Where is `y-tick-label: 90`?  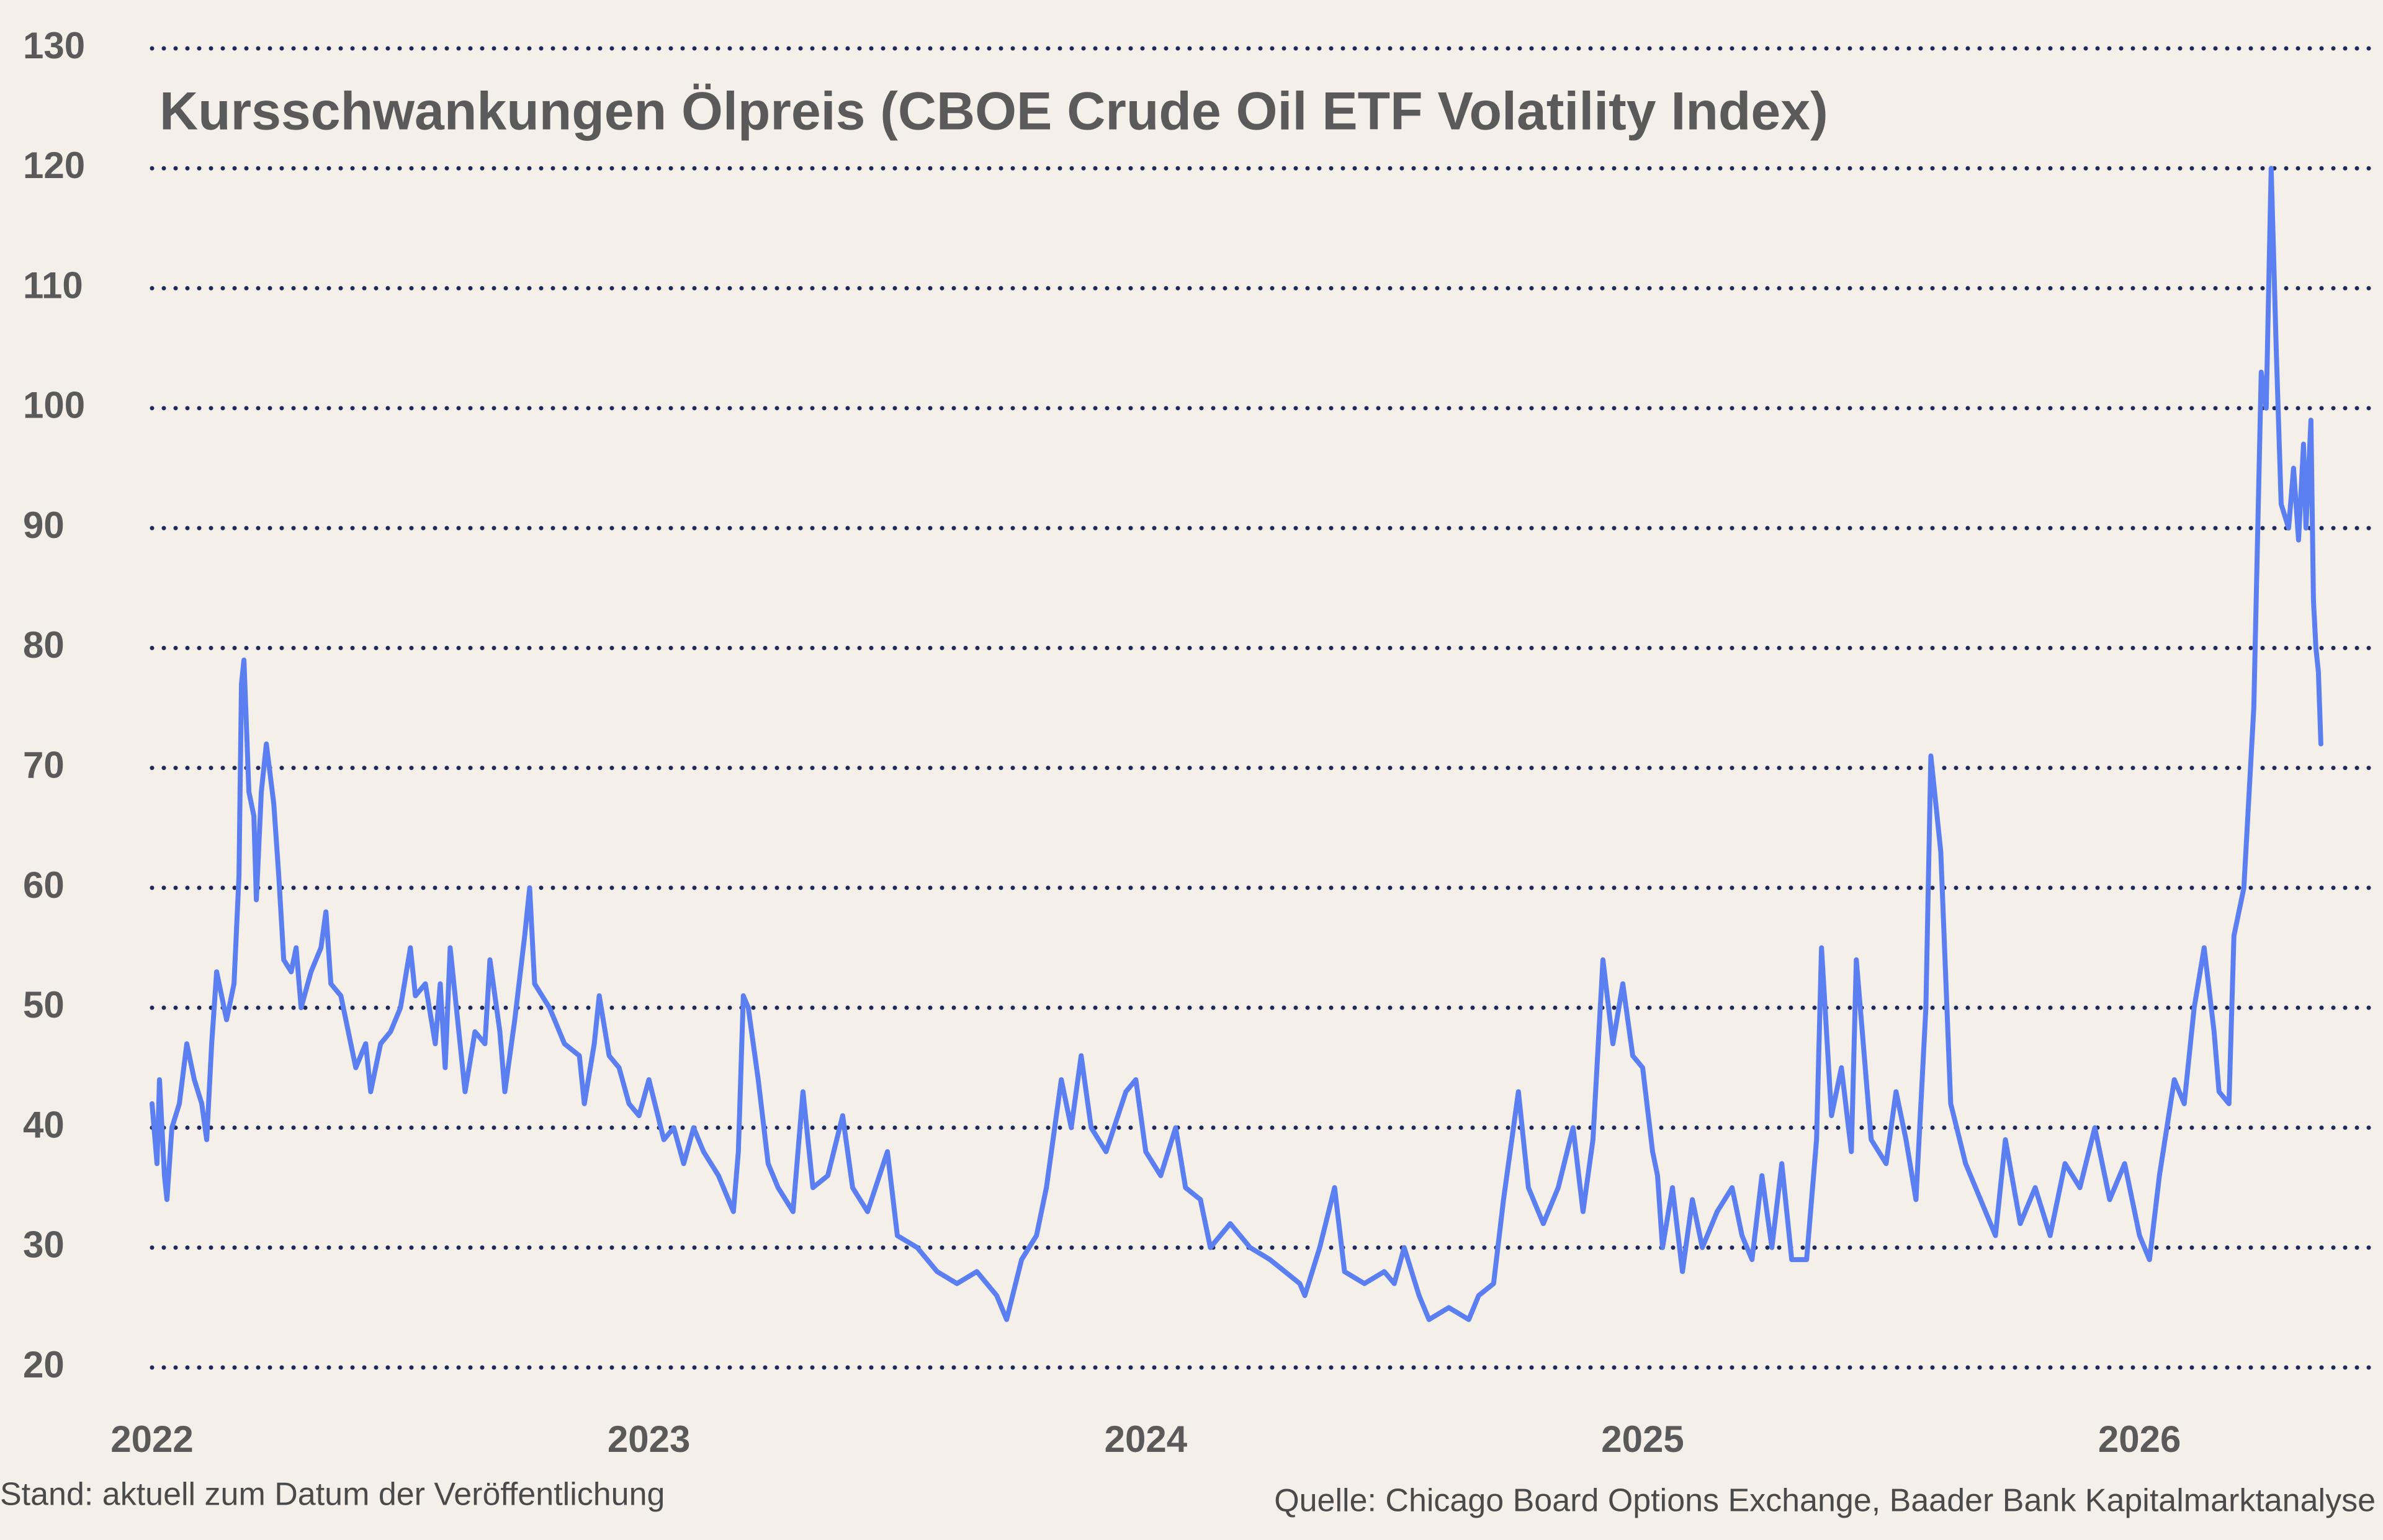 y-tick-label: 90 is located at coordinates (44, 525).